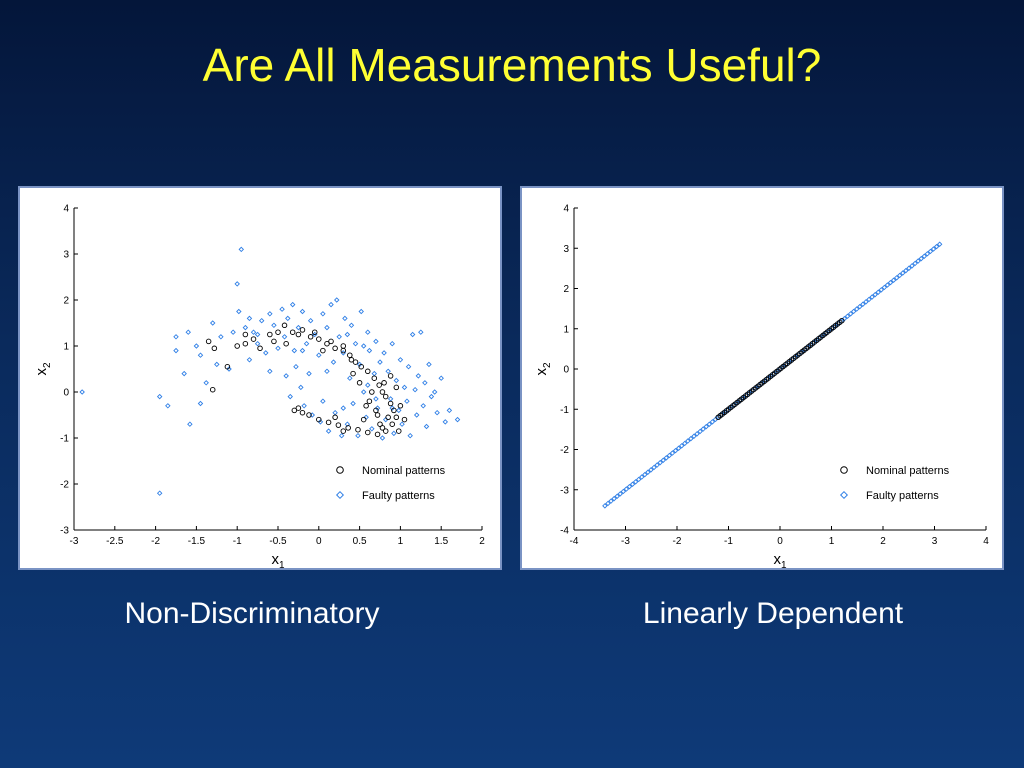  I want to click on legend-label: Nominal patterns, so click(404, 471).